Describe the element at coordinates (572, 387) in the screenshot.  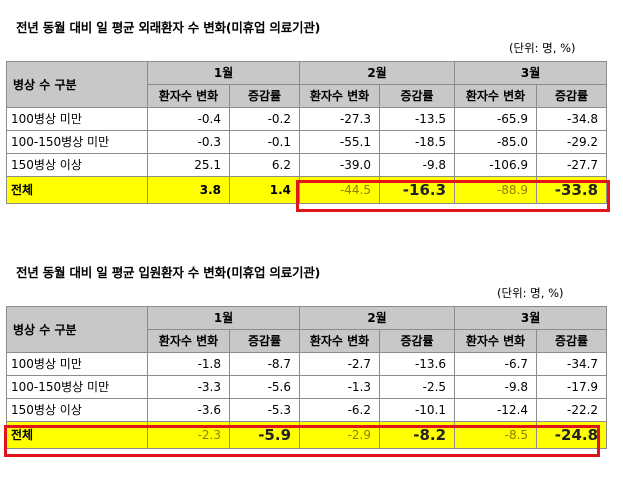
I see `cell: -17.9` at that location.